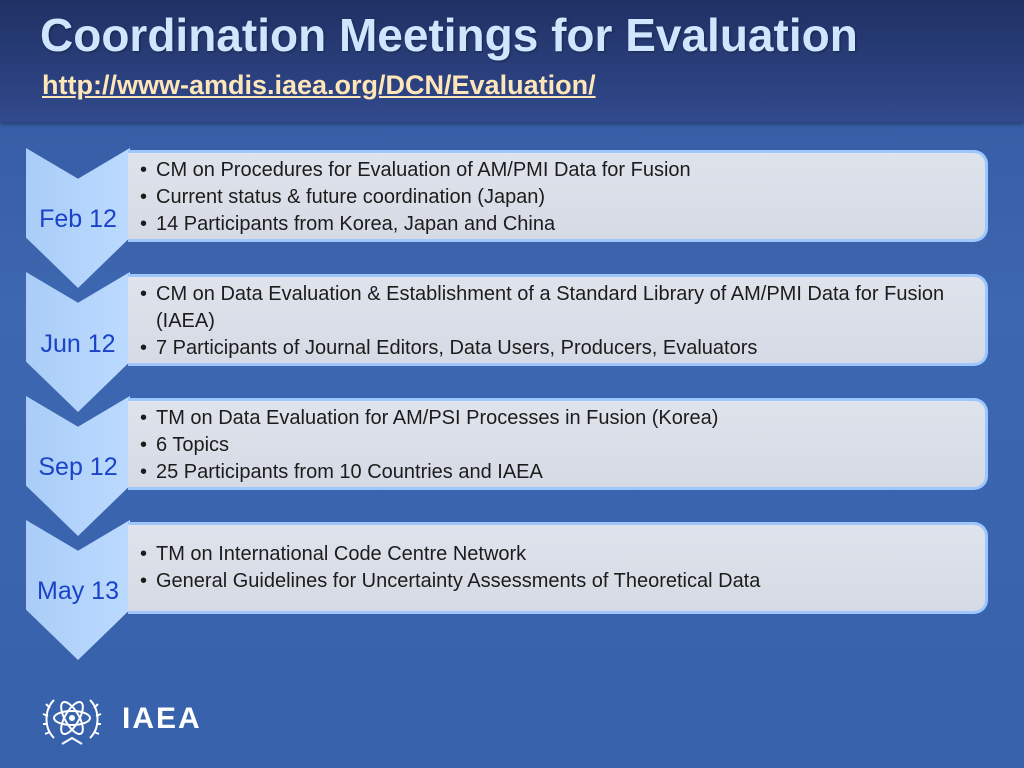 Image resolution: width=1024 pixels, height=768 pixels. Describe the element at coordinates (78, 344) in the screenshot. I see `meeting-date: Jun 12` at that location.